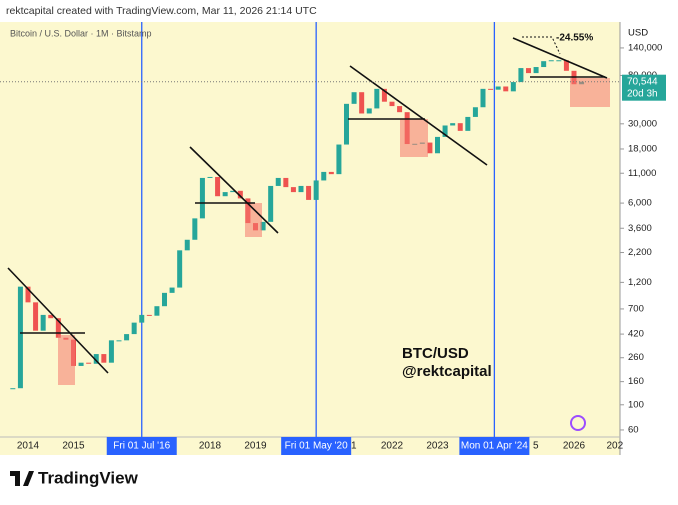  What do you see at coordinates (255, 446) in the screenshot?
I see `x-tick-label: 2019` at bounding box center [255, 446].